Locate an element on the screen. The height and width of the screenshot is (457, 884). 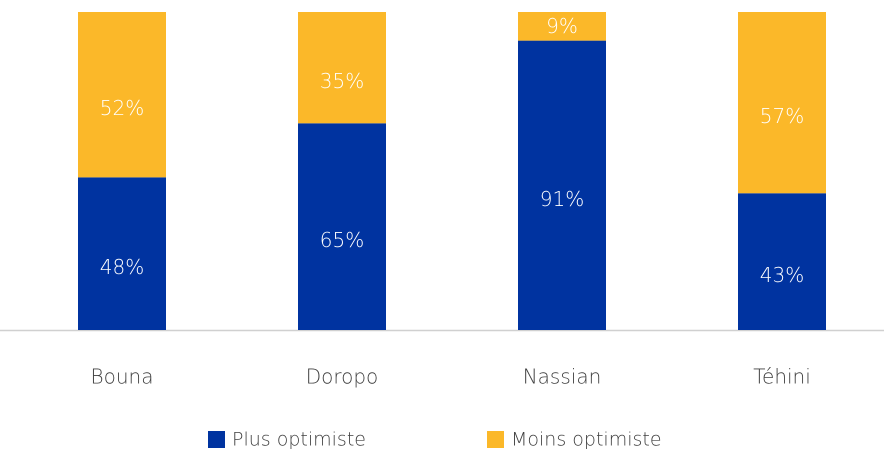
data-label: 9% is located at coordinates (562, 26).